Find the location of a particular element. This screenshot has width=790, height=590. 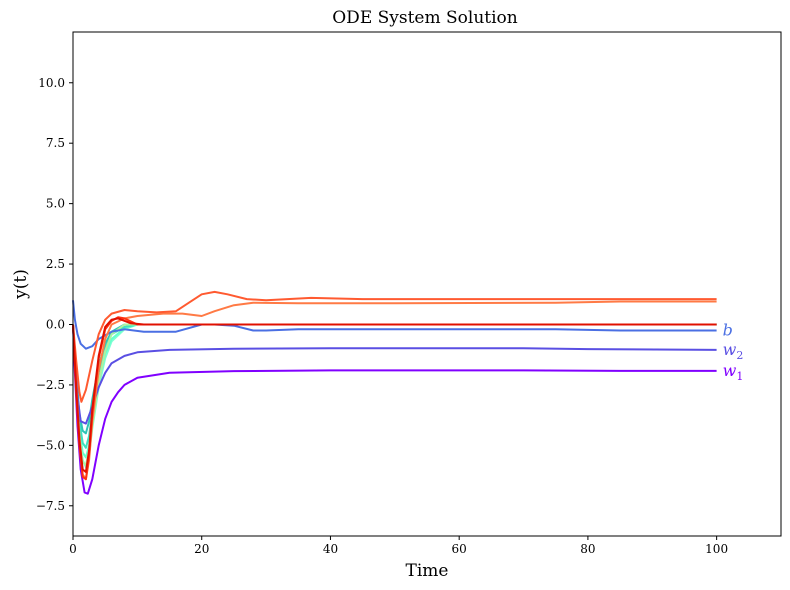

series-end-label: w2 is located at coordinates (733, 351).